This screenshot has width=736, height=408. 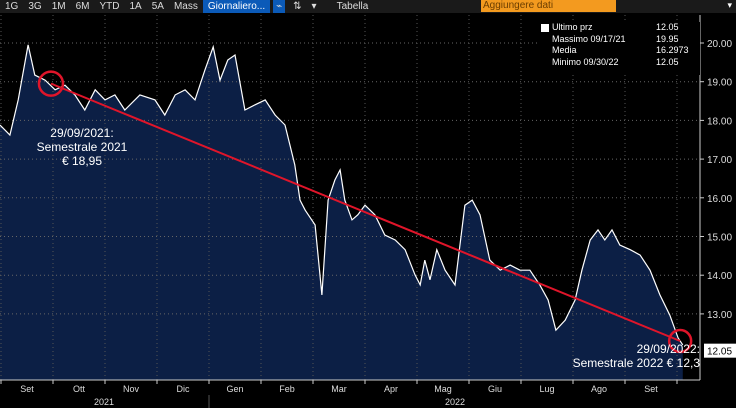 I want to click on month-label: Mar, so click(x=339, y=389).